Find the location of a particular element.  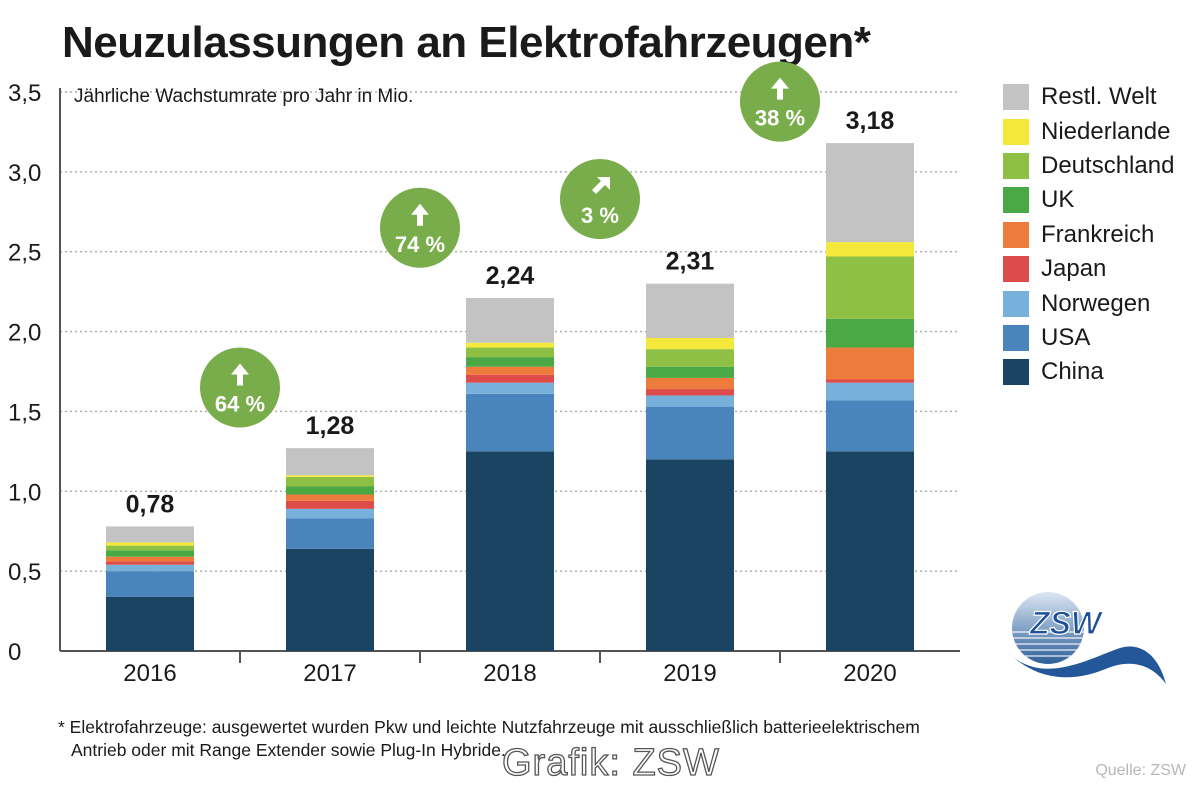

zsw-logo: ZSW is located at coordinates (1086, 638).